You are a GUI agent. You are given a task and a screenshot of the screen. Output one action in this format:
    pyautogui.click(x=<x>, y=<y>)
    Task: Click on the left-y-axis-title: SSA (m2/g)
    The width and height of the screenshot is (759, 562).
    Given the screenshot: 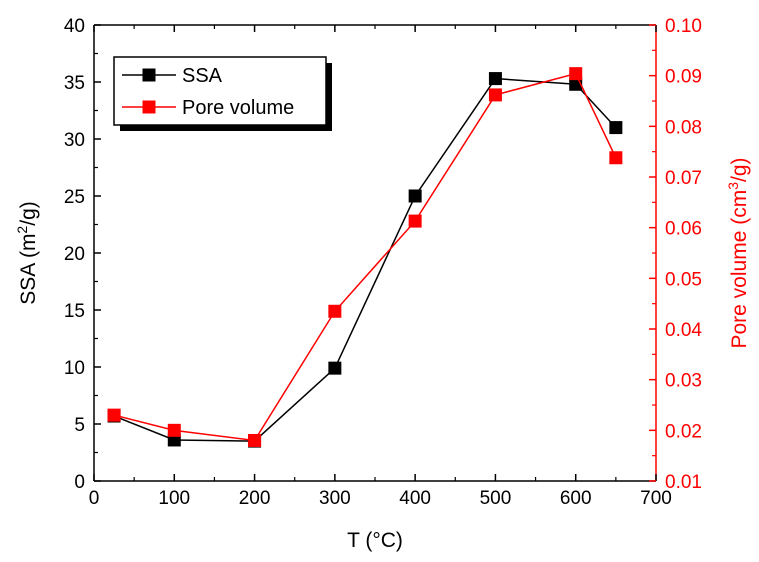 What is the action you would take?
    pyautogui.click(x=27, y=253)
    